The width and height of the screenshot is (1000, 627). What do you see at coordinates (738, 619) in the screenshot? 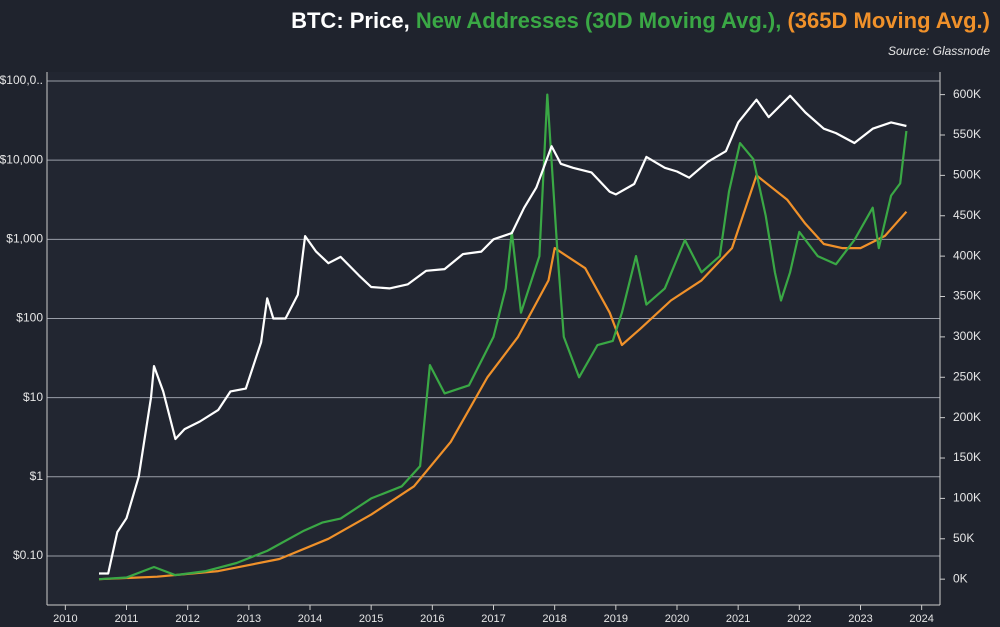
I see `x-tick-label: 2021` at bounding box center [738, 619].